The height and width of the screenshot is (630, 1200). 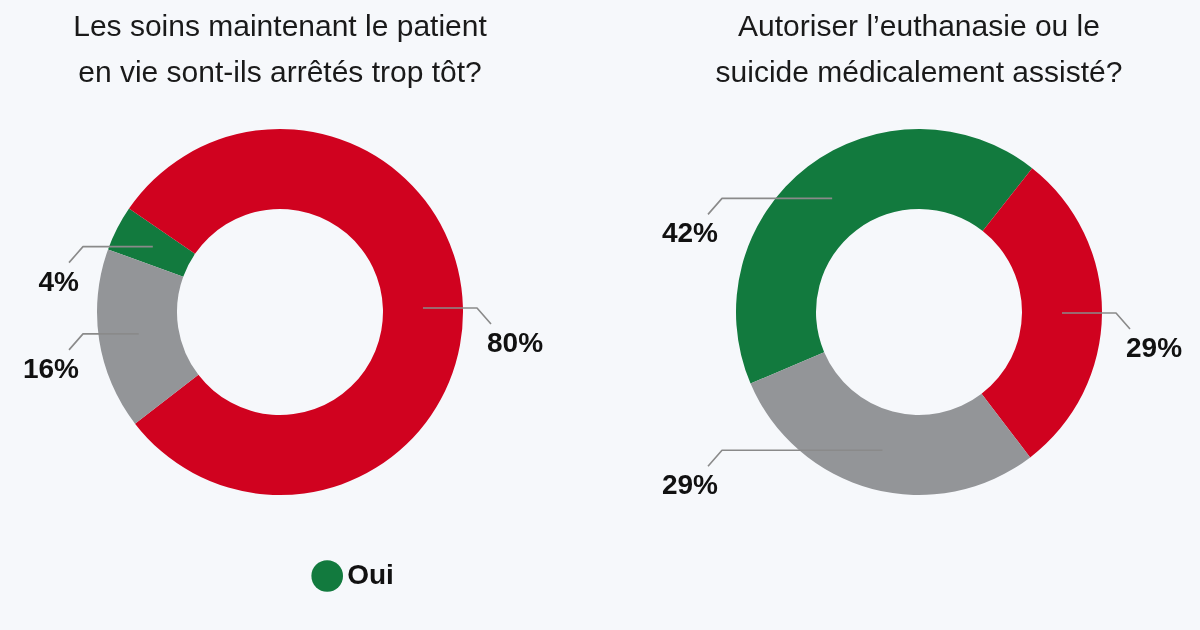 I want to click on data-label: 42%, so click(x=690, y=233).